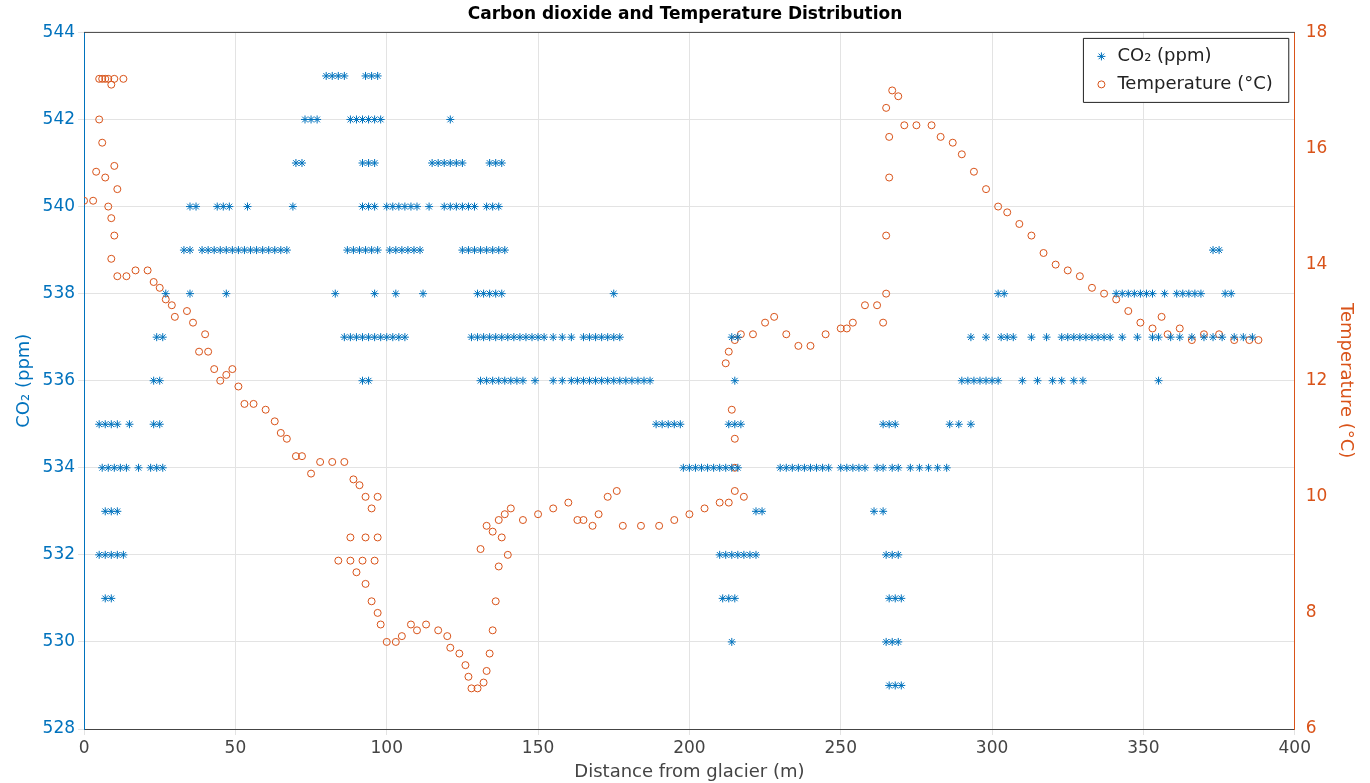  Describe the element at coordinates (59, 466) in the screenshot. I see `y-tick-label: 534` at that location.